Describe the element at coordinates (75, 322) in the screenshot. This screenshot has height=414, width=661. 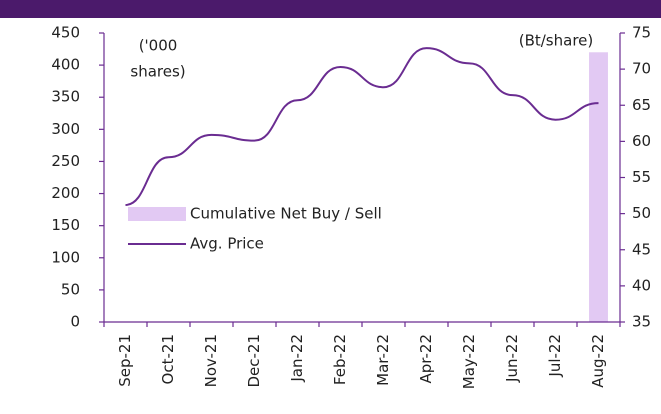
I see `y-tick-label: 0` at that location.